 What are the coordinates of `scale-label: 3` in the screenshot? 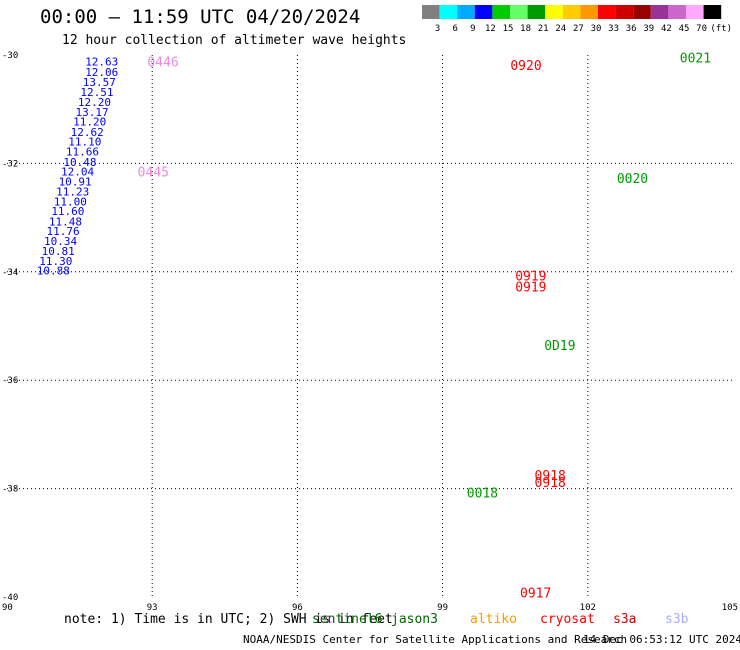 It's located at (437, 29).